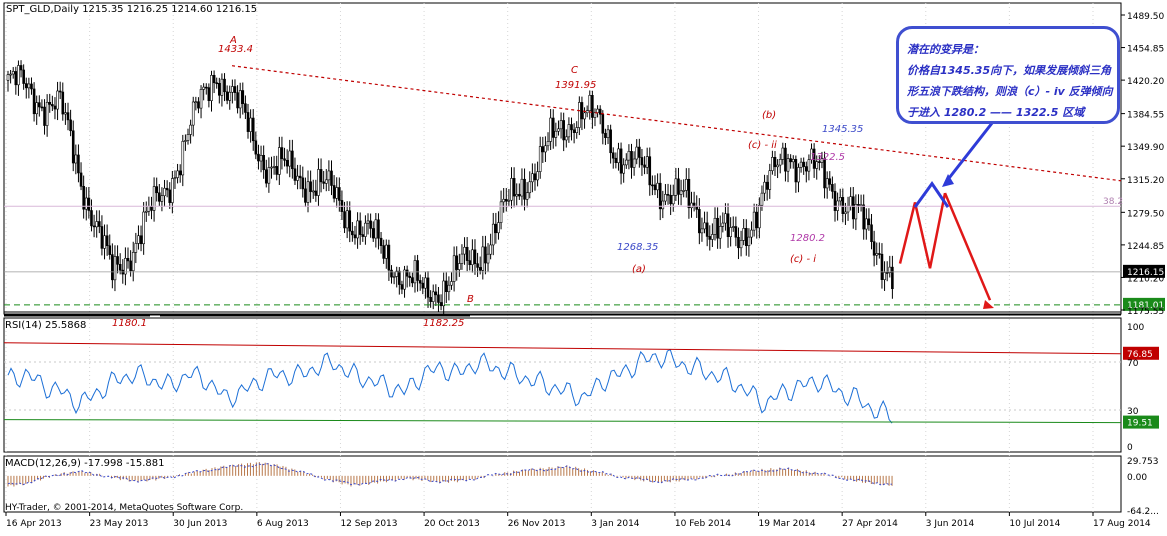  I want to click on wave-annotation: C, so click(574, 70).